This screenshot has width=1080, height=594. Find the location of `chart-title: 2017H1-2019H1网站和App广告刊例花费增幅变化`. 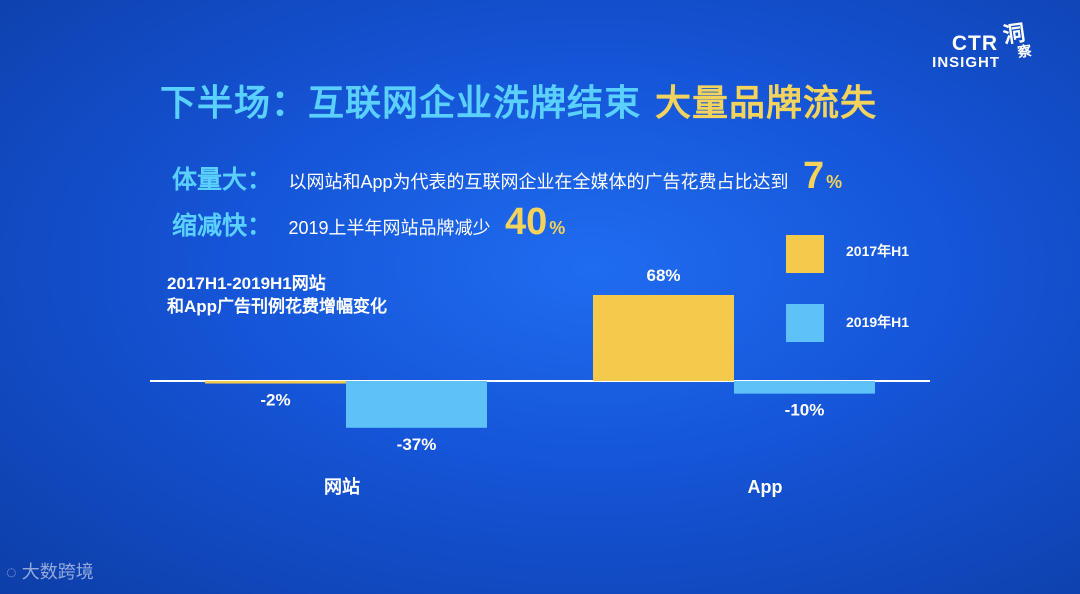

chart-title: 2017H1-2019H1网站和App广告刊例花费增幅变化 is located at coordinates (277, 295).